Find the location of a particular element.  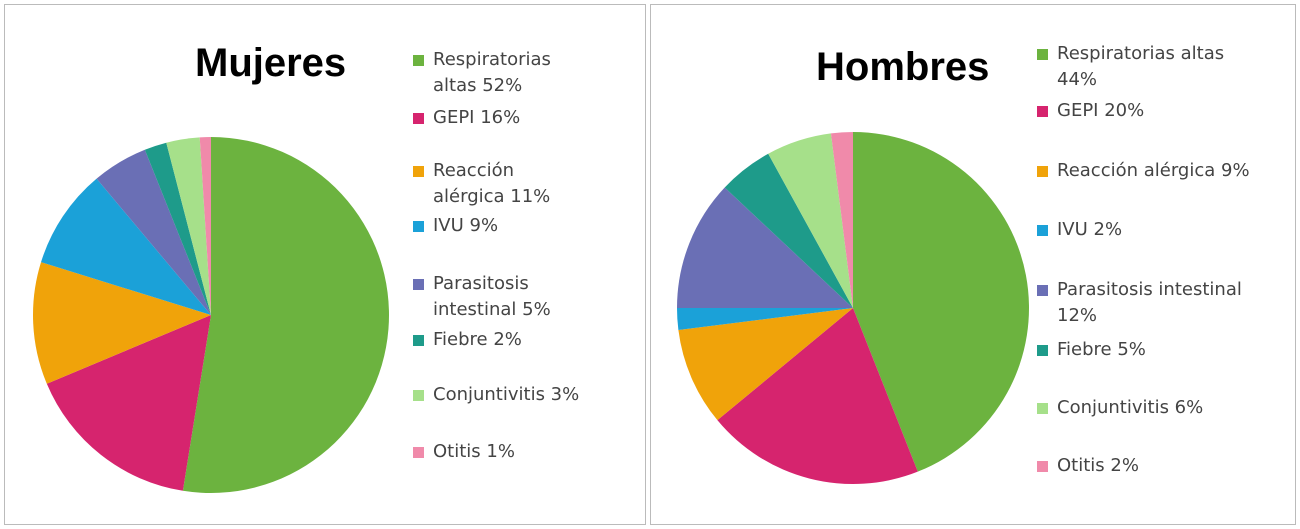

legend-item: Parasitosis intestinal 12% is located at coordinates (1152, 303).